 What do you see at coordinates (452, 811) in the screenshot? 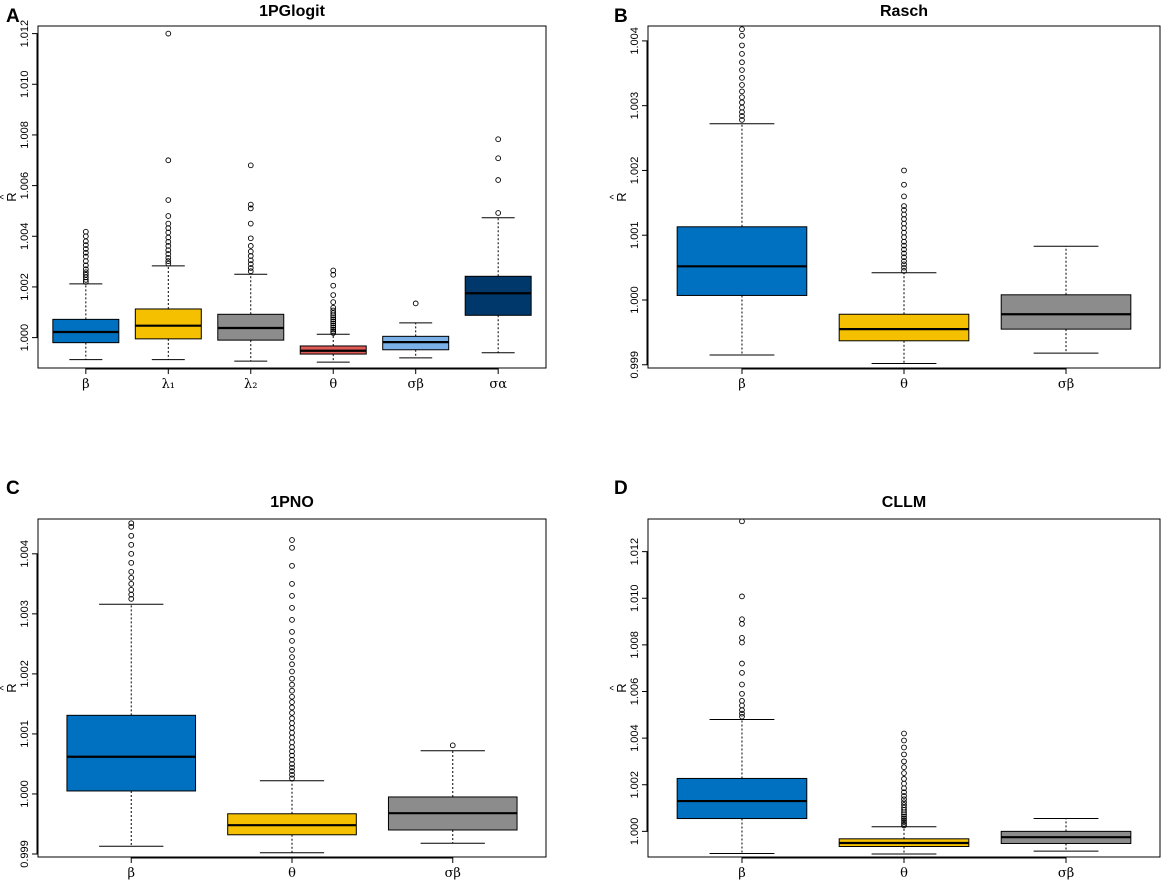
I see `box-2: σβ` at bounding box center [452, 811].